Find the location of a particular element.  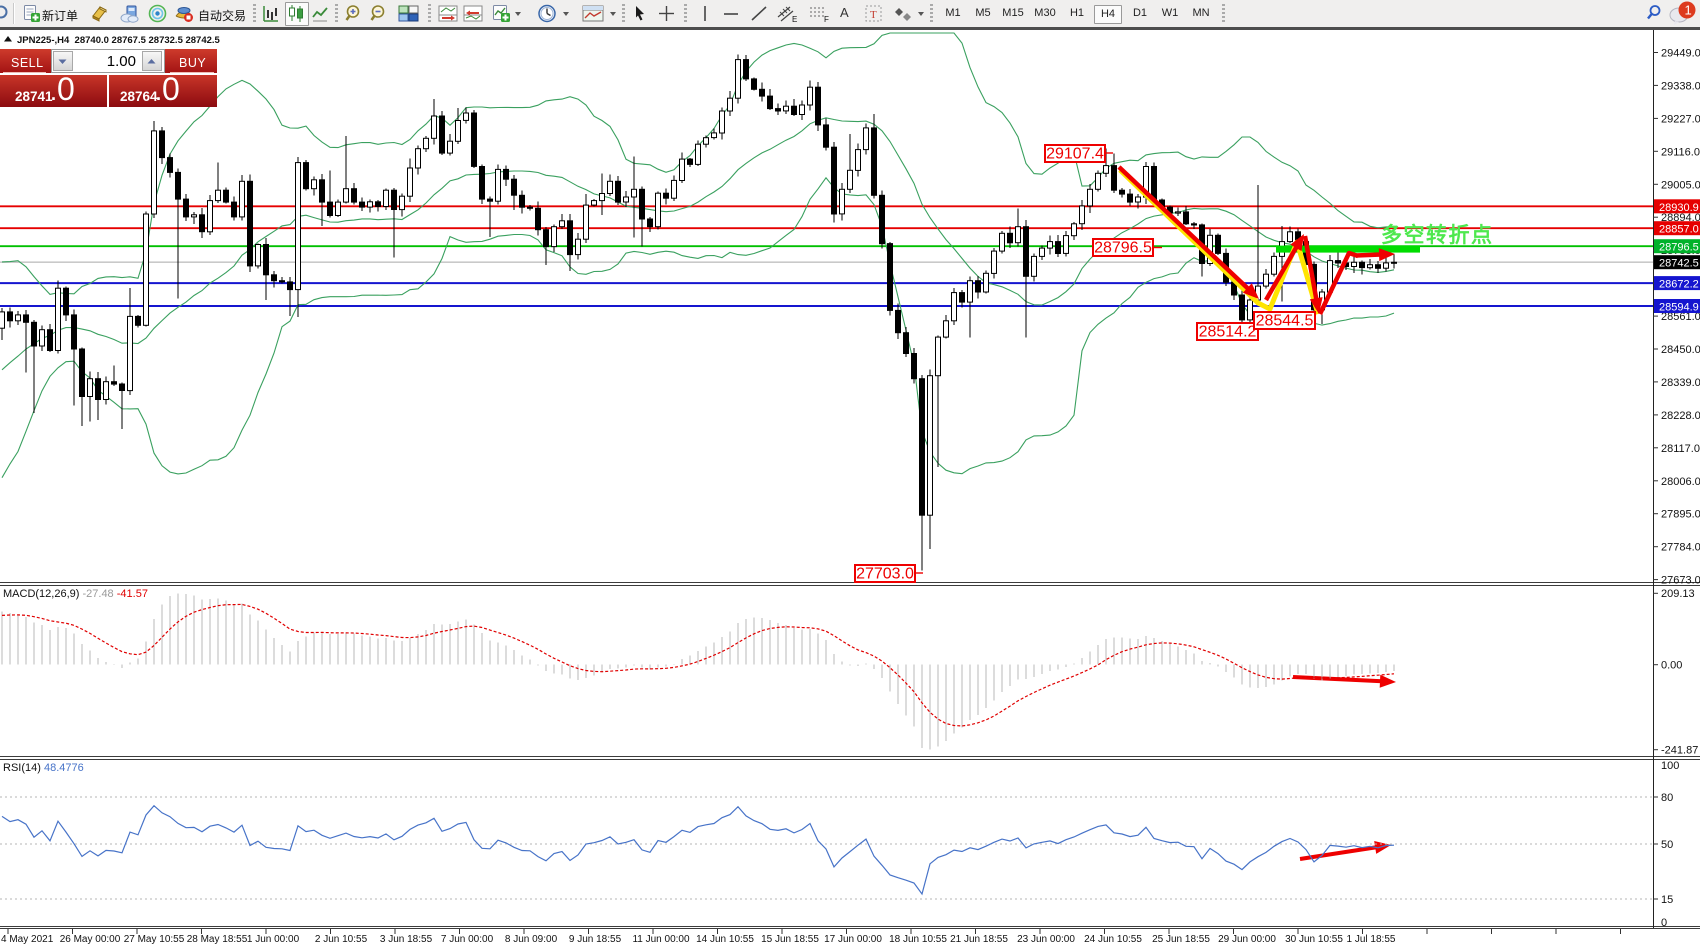

svg-text: 27784.0 is located at coordinates (1680, 548).